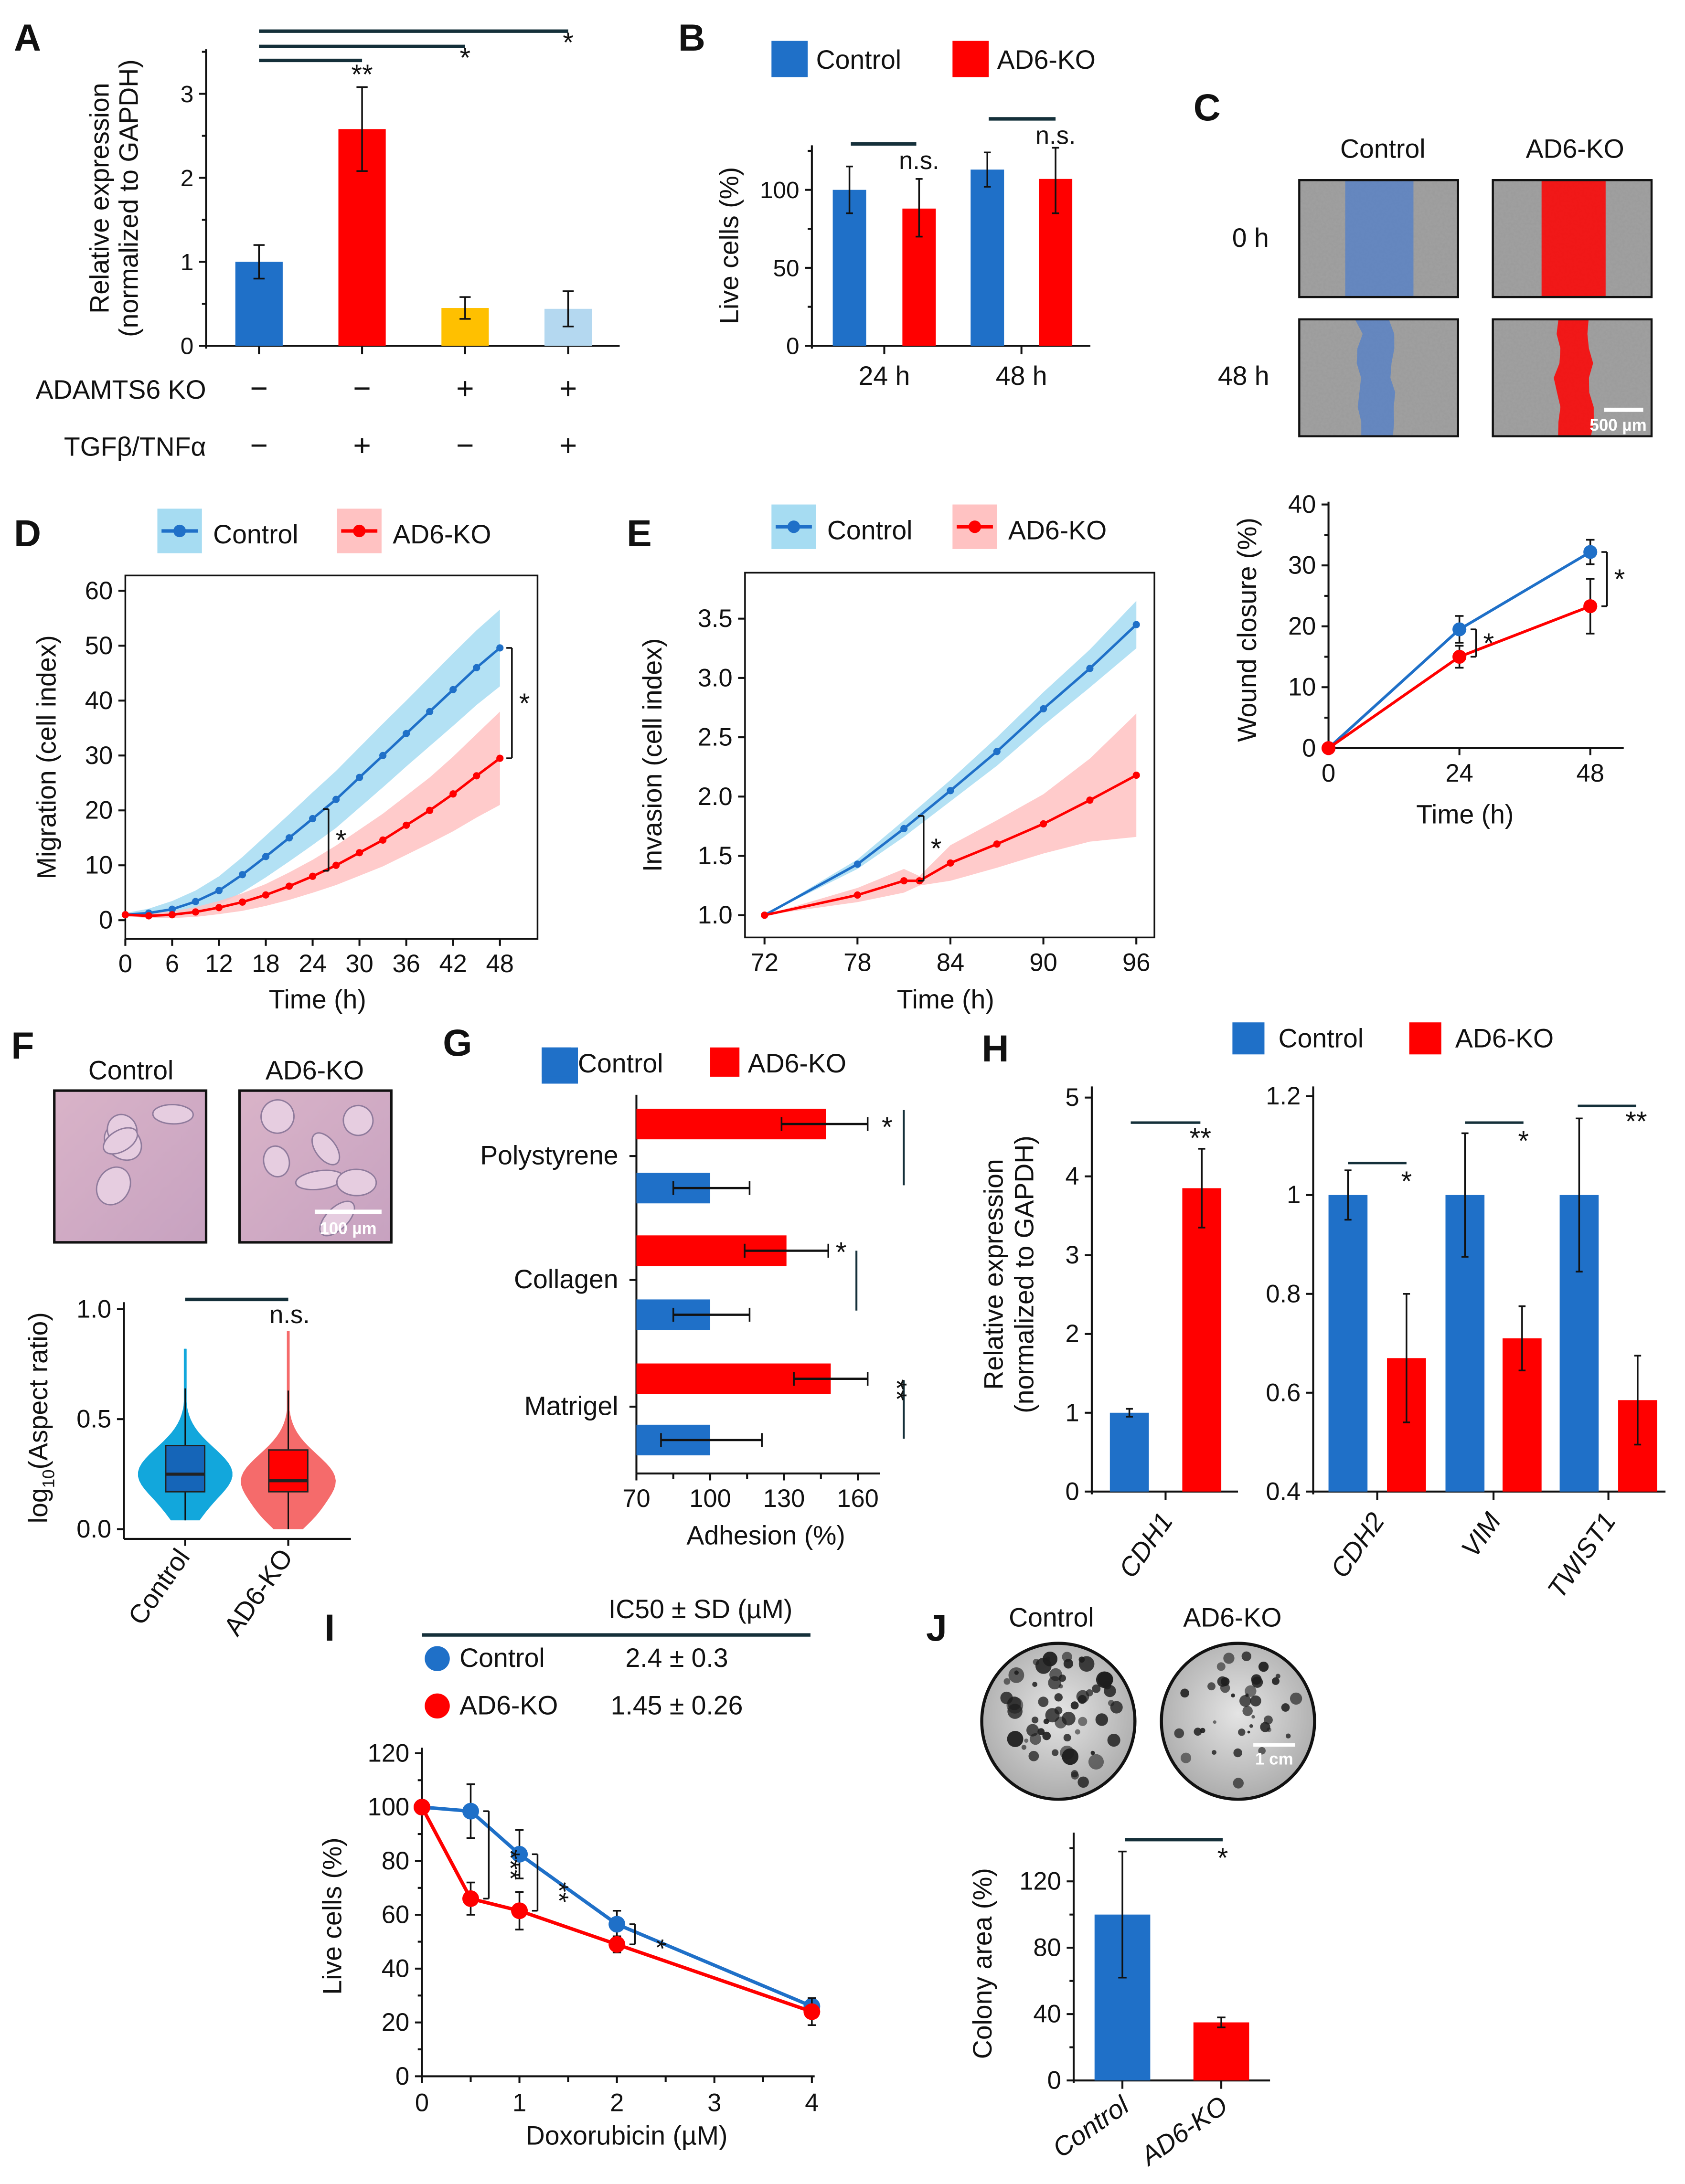 This screenshot has height=2184, width=1685. What do you see at coordinates (519, 2103) in the screenshot?
I see `x-tick-label: 1` at bounding box center [519, 2103].